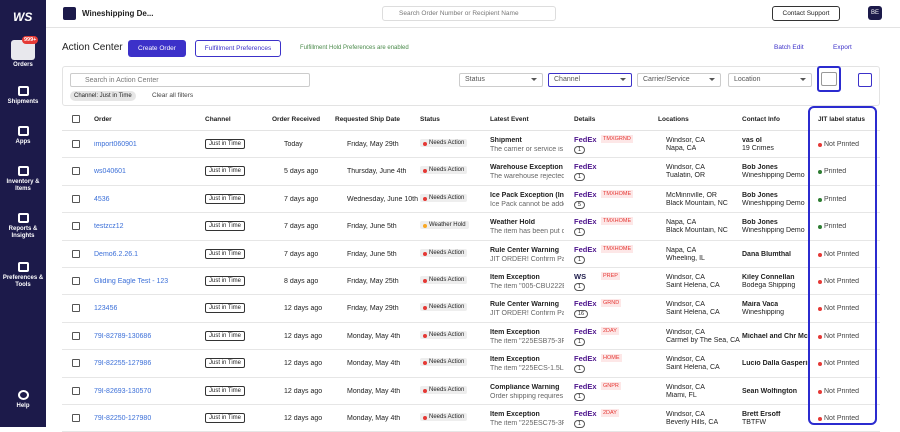  What do you see at coordinates (368, 119) in the screenshot?
I see `column-header: Requested Ship Date` at bounding box center [368, 119].